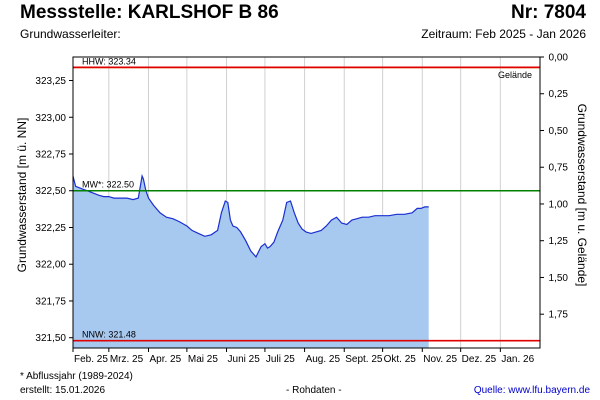 The height and width of the screenshot is (400, 600). What do you see at coordinates (548, 12) in the screenshot?
I see `station-number: Nr: 7804` at bounding box center [548, 12].